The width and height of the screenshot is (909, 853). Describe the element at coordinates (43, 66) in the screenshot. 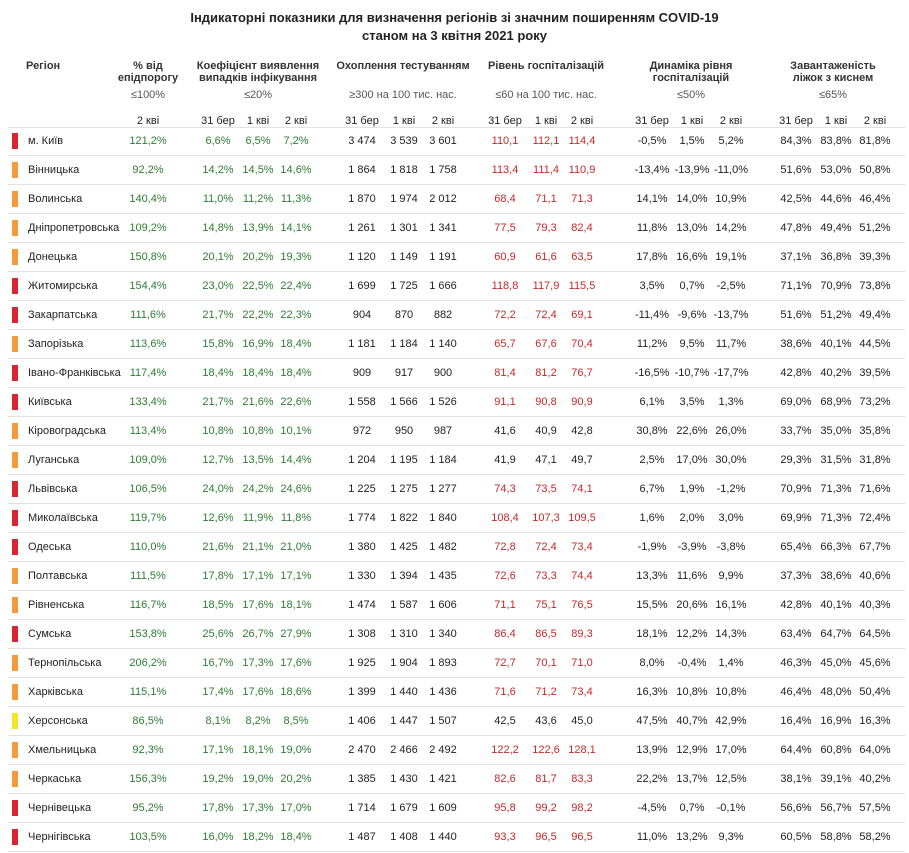

I see `region-header: Регіон` at that location.